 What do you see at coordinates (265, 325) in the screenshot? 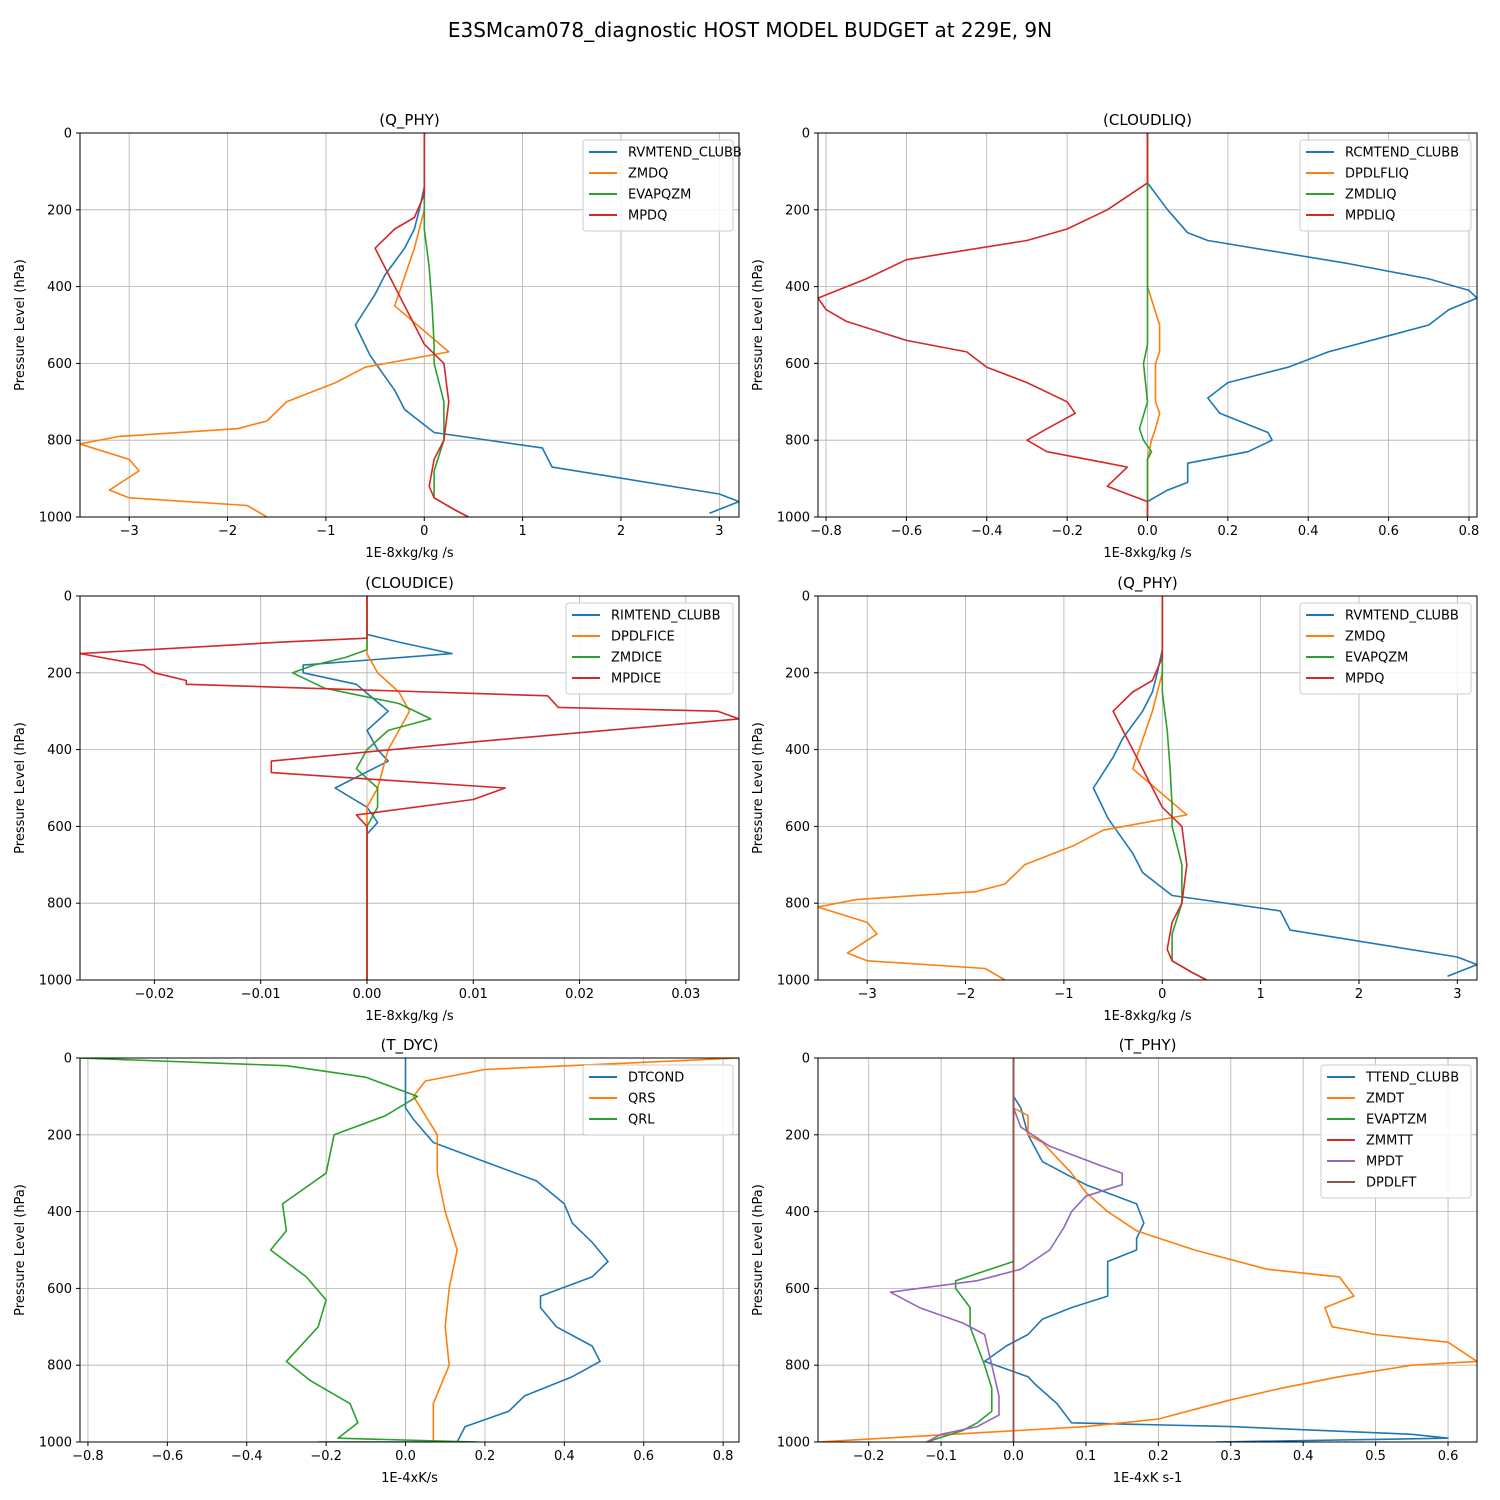
I see `series-line-zmdq` at bounding box center [265, 325].